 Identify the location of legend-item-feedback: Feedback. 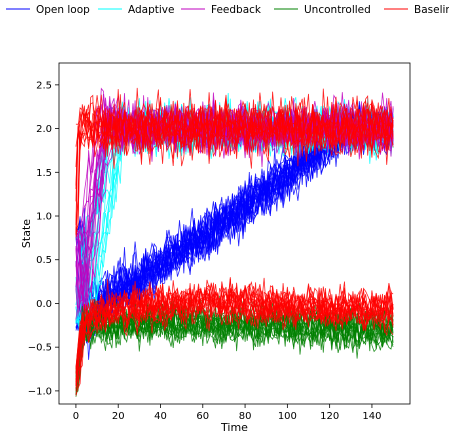
(221, 10).